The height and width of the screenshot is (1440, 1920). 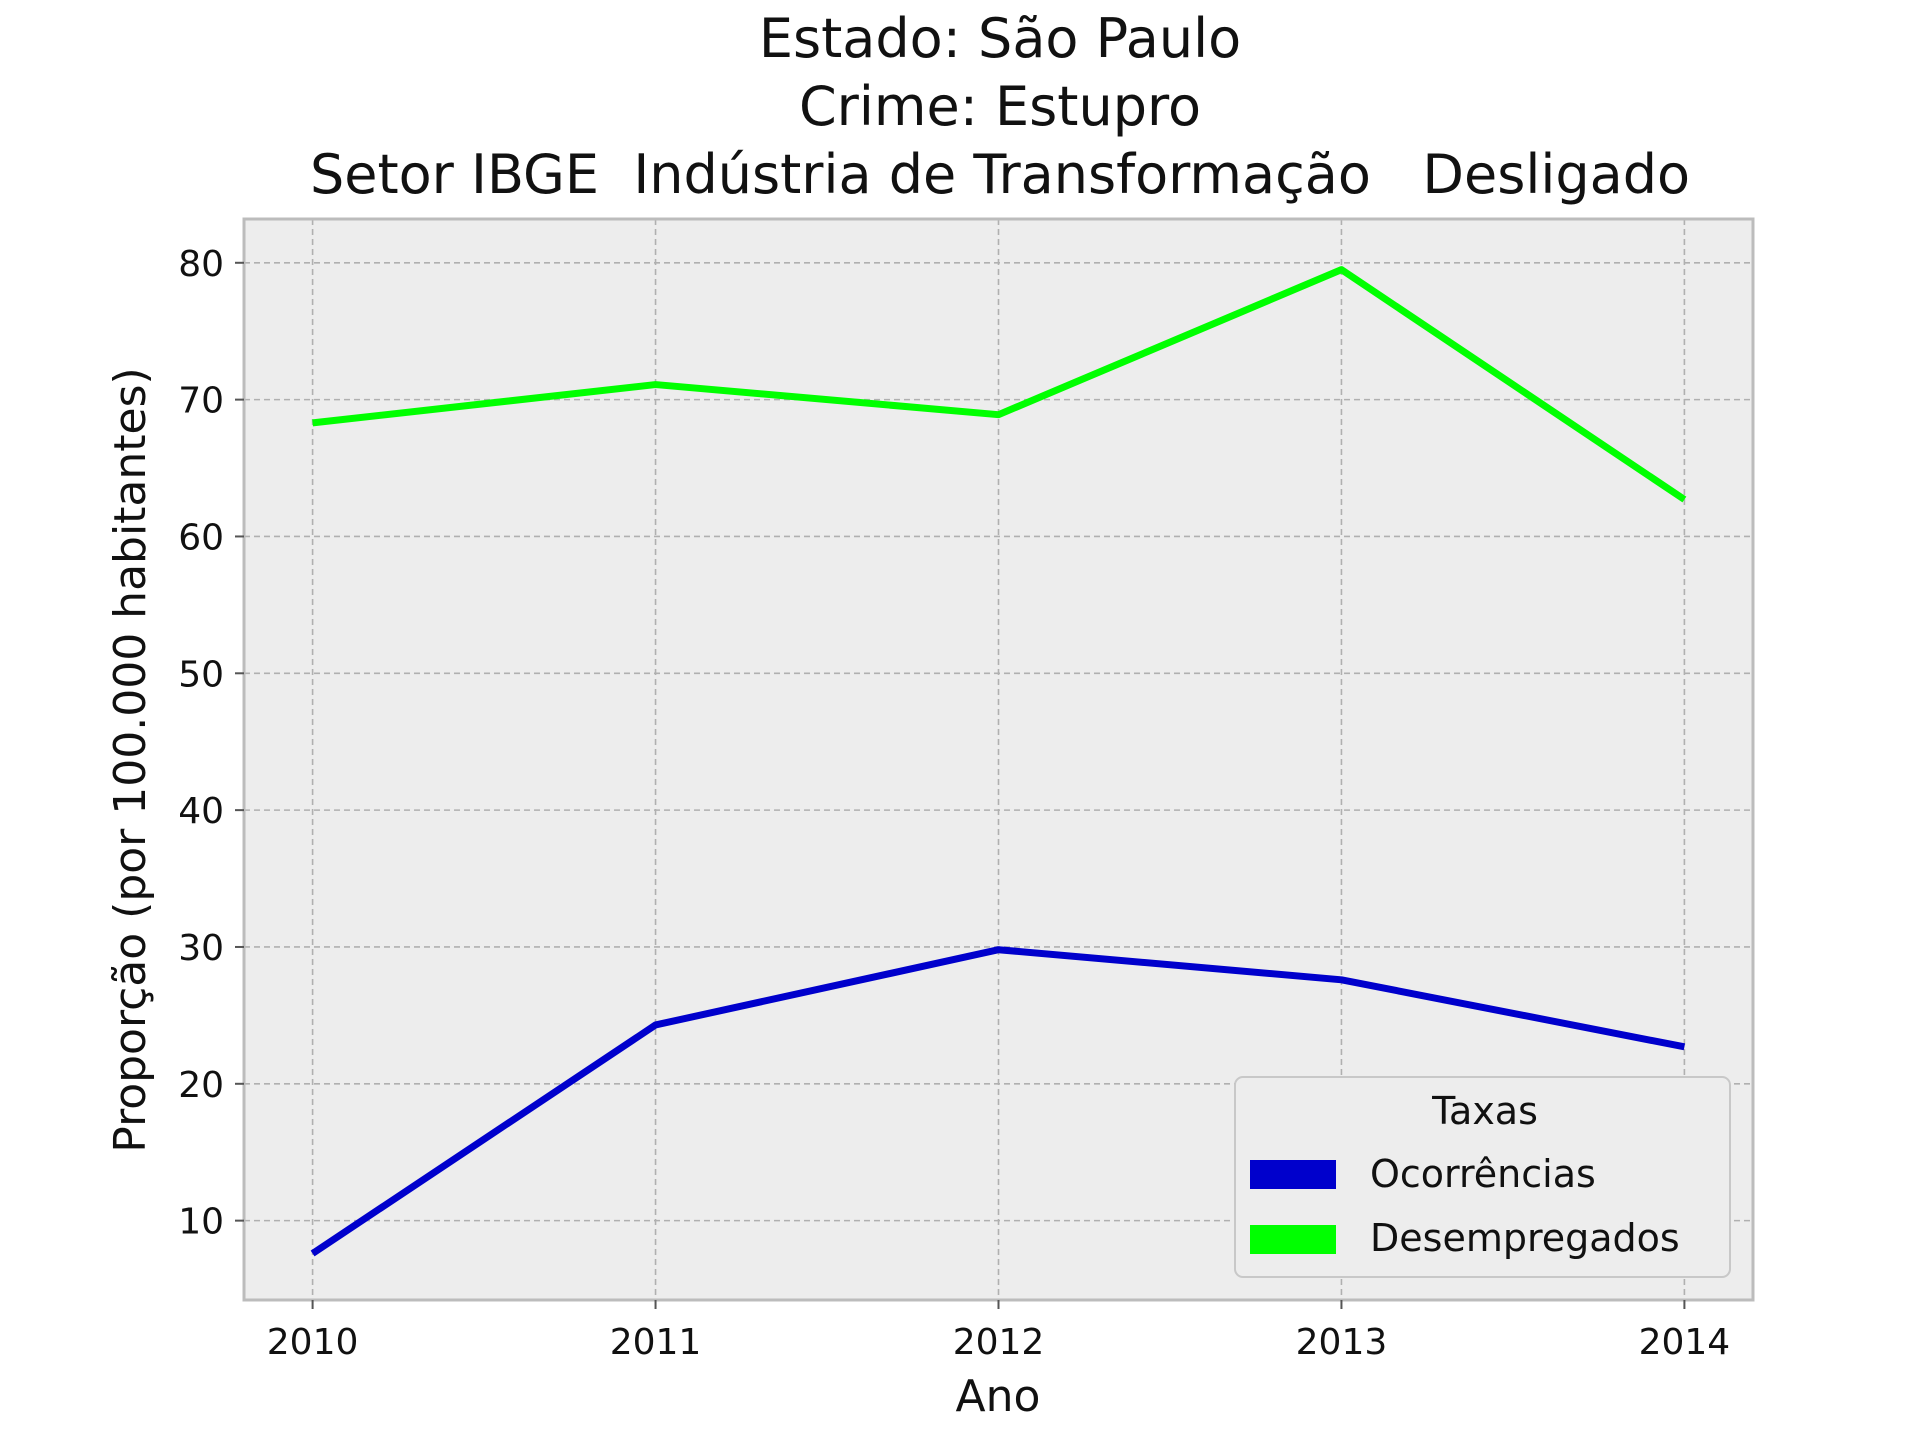 I want to click on legend: Taxas Ocorrências Desempregados, so click(x=1482, y=1177).